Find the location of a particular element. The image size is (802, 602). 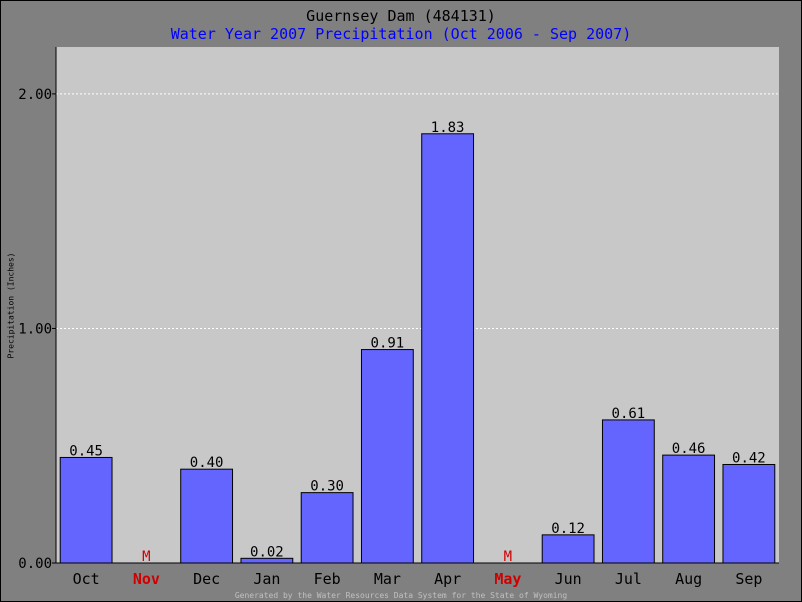

x-tick-label: Apr is located at coordinates (447, 579).